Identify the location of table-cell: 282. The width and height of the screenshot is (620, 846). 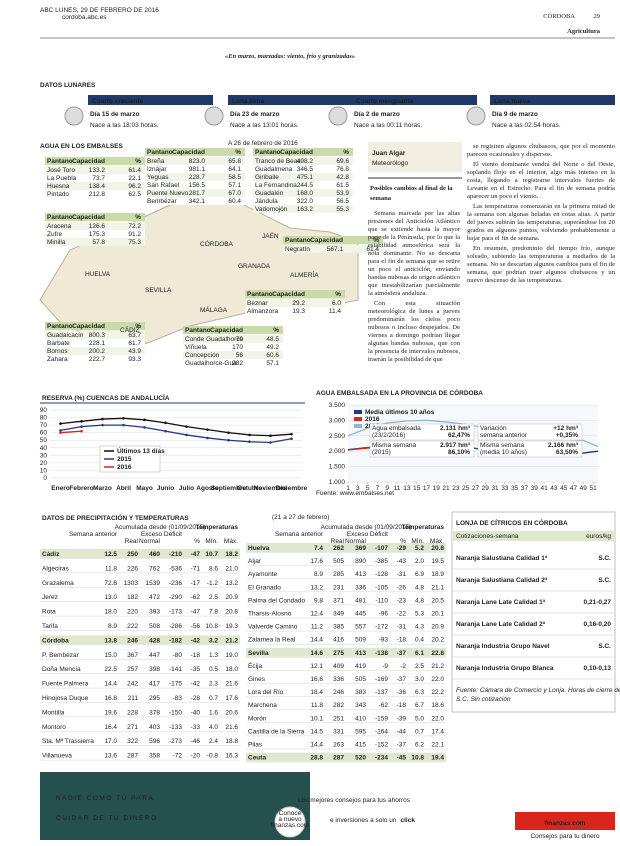
(338, 705).